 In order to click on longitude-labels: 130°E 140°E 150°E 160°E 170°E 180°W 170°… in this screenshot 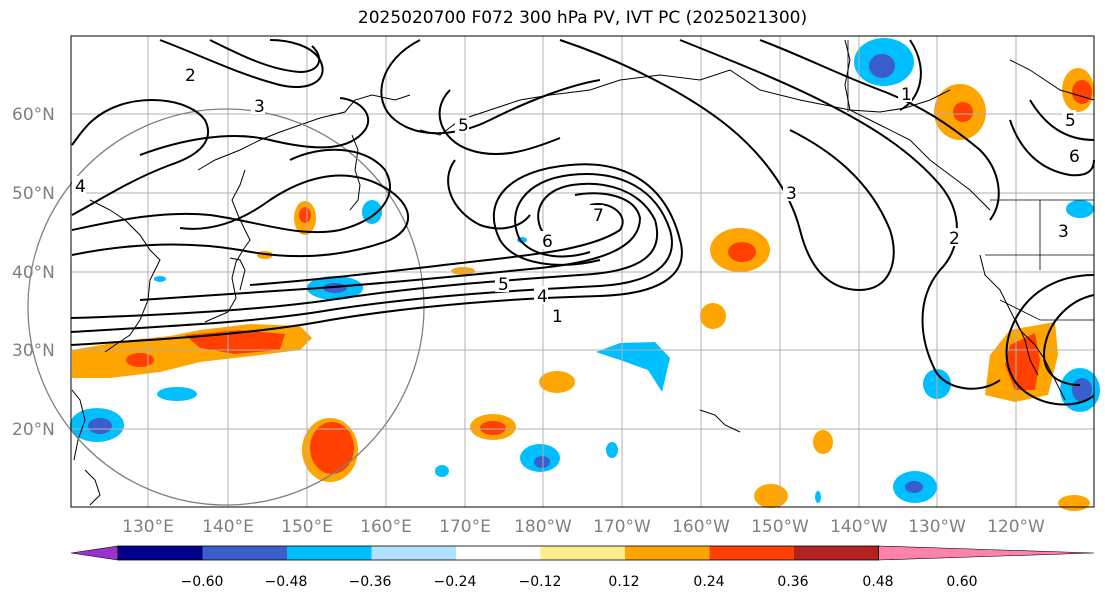, I will do `click(583, 527)`.